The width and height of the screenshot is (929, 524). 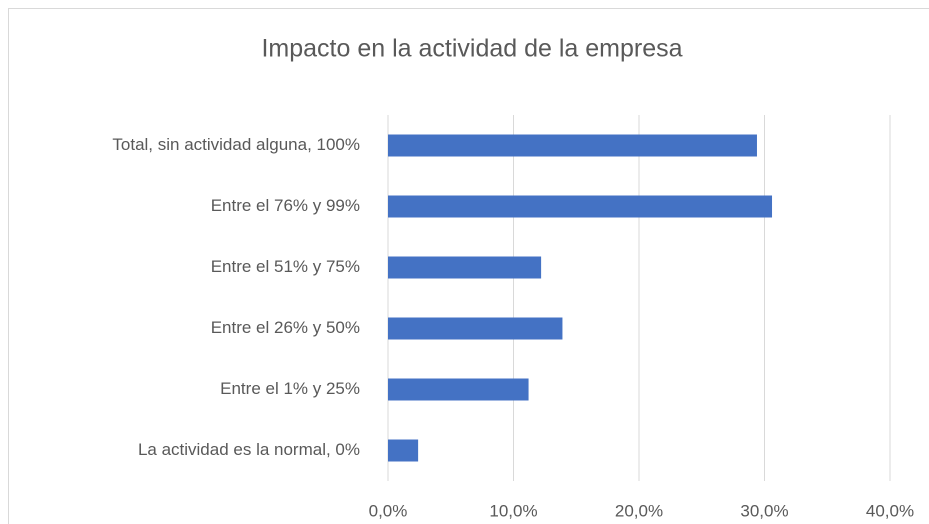 I want to click on y-tick-label: Entre el 51% y 75%, so click(x=285, y=266).